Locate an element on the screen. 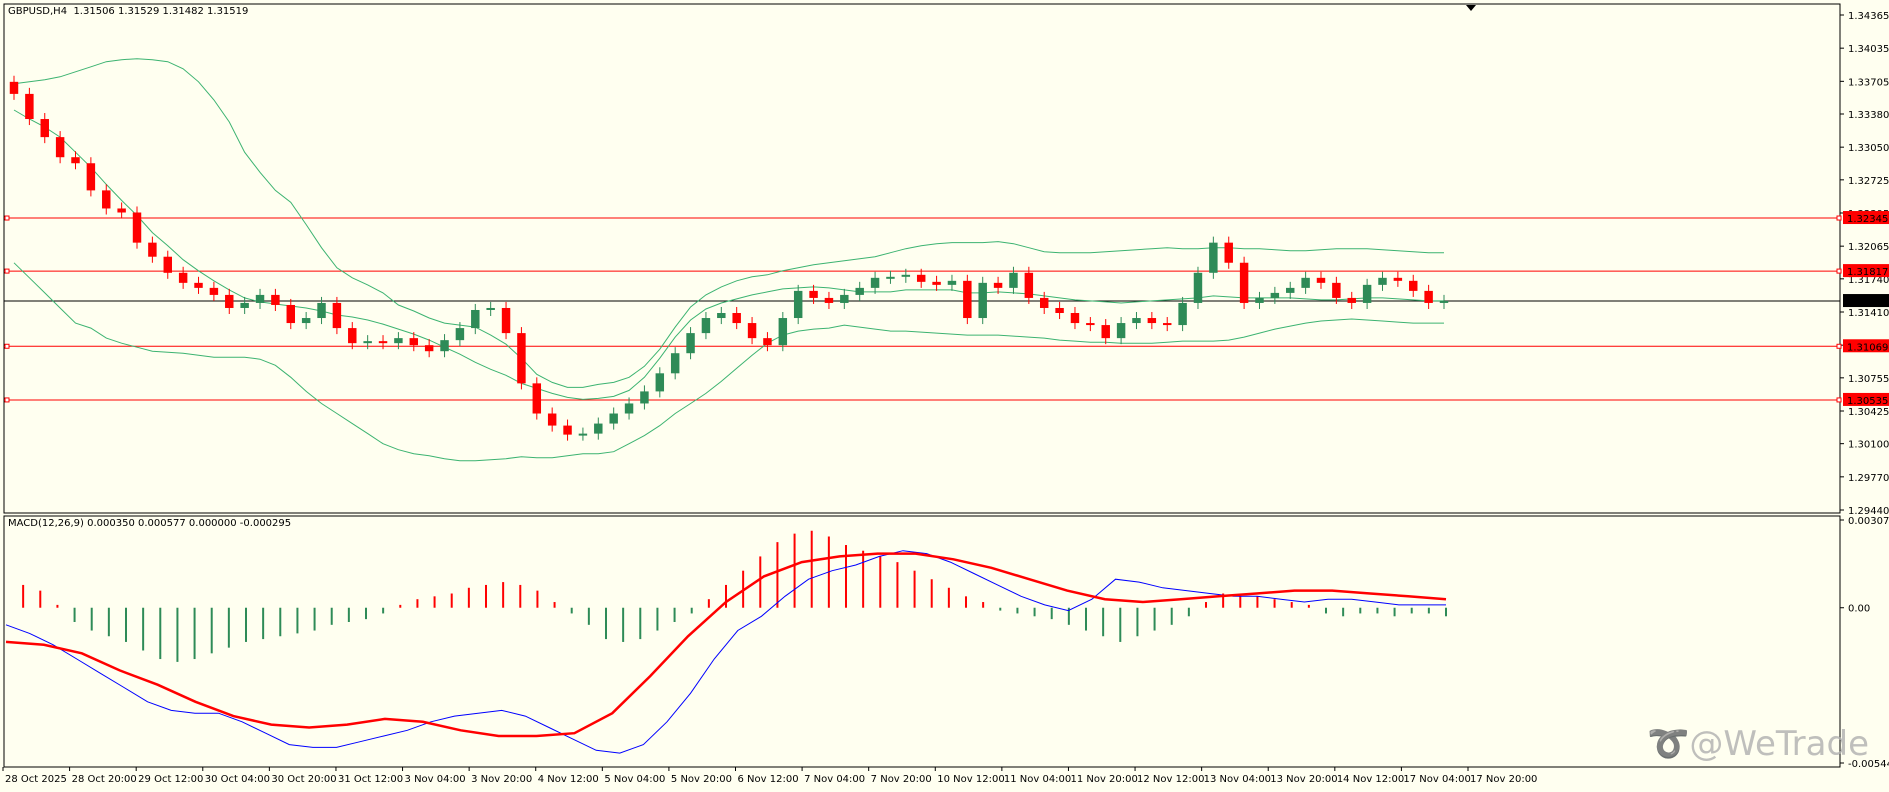  level-price-label: 1.30535 is located at coordinates (1867, 401).